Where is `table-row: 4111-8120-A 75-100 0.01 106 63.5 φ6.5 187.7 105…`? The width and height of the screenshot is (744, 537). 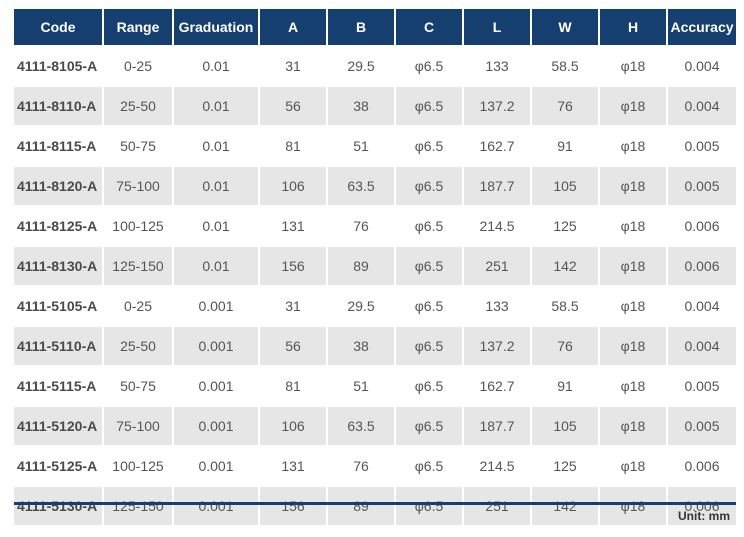 table-row: 4111-8120-A 75-100 0.01 106 63.5 φ6.5 187.7 105… is located at coordinates (375, 185).